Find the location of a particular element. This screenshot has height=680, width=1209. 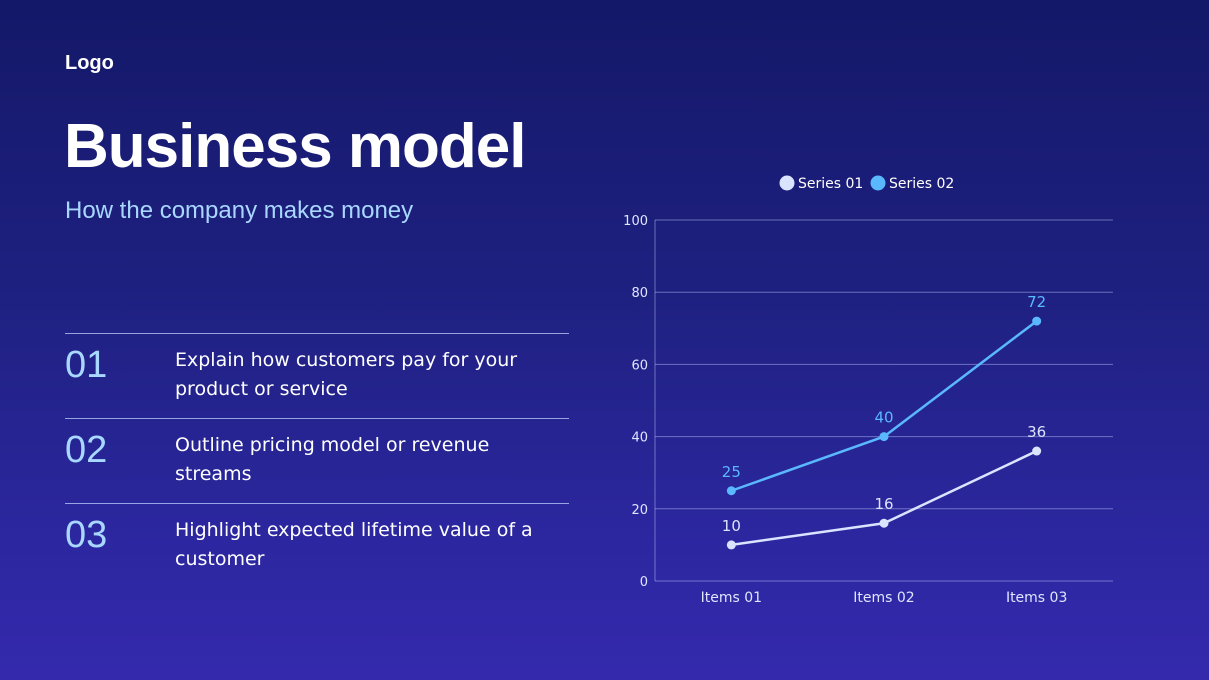

page-title: Business model is located at coordinates (295, 146).